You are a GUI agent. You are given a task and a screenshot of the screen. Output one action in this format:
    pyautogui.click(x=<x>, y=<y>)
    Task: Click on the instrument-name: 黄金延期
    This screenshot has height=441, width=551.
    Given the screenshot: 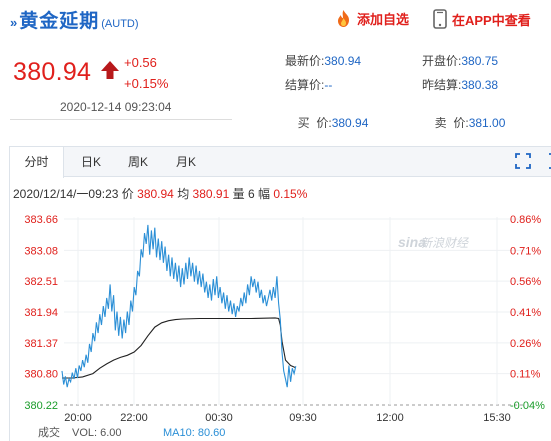 What is the action you would take?
    pyautogui.click(x=59, y=21)
    